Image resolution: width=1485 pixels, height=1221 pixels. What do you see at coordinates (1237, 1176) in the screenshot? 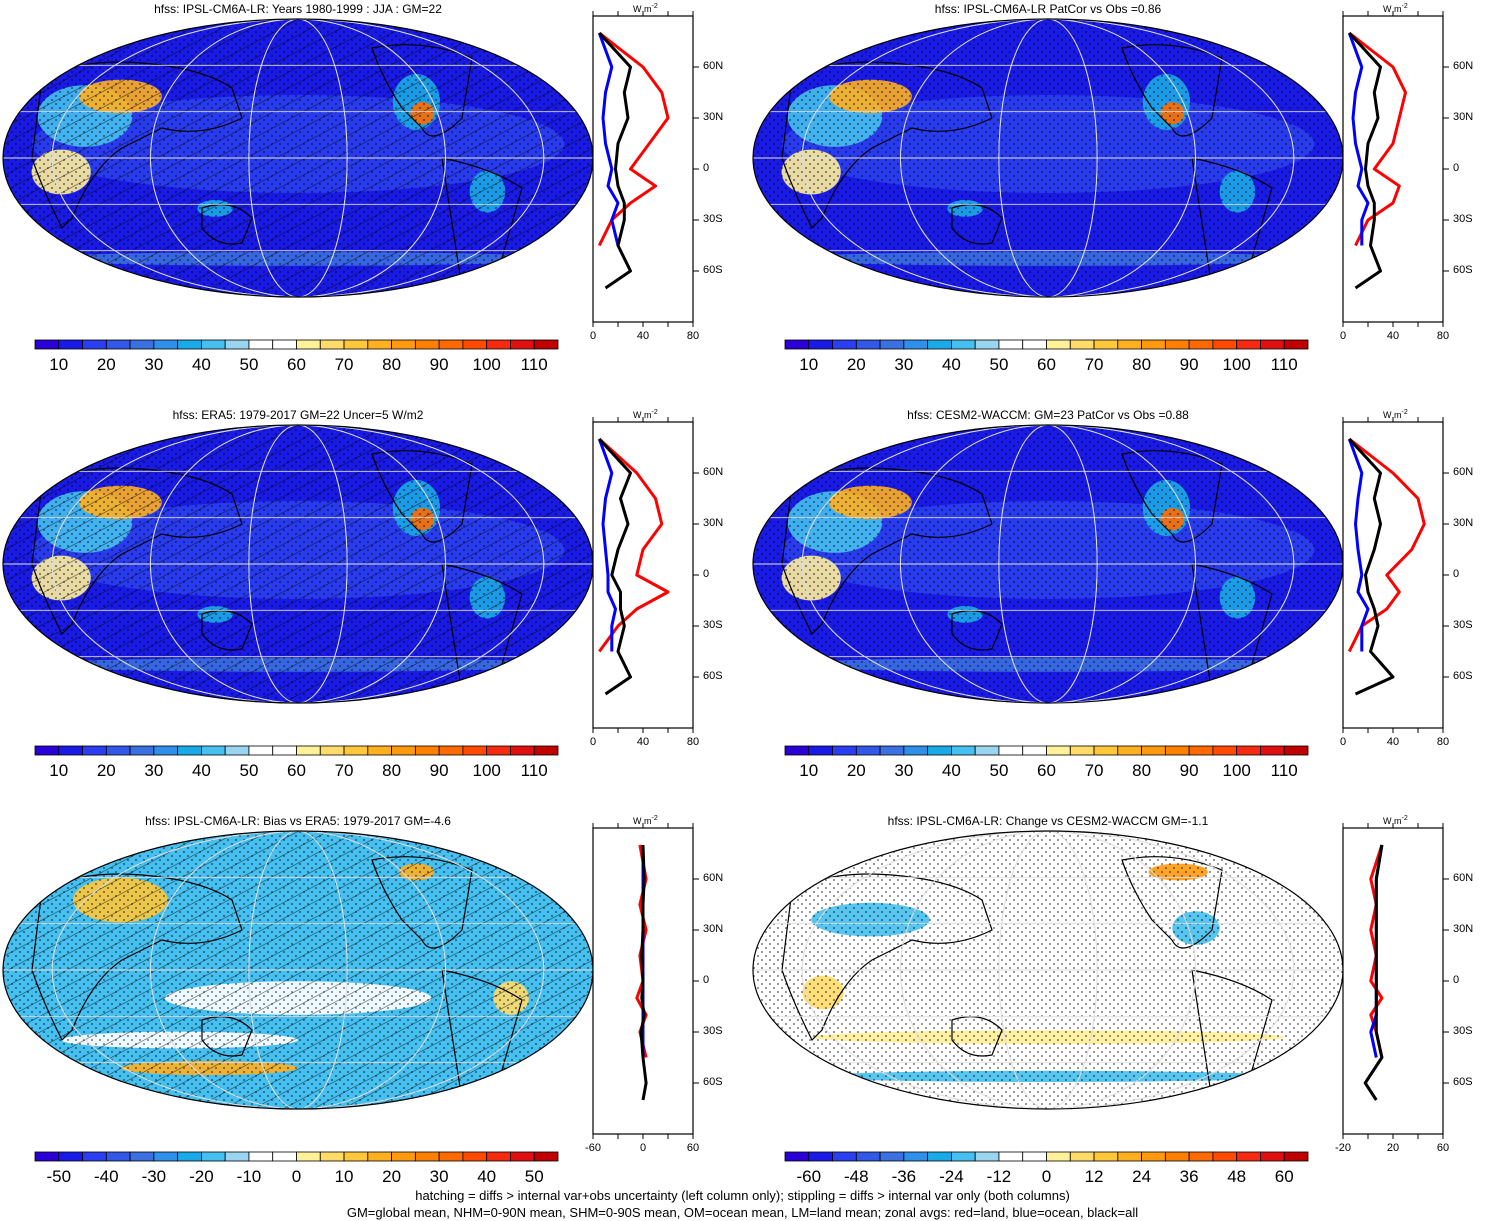
I see `colorbar-label: 48` at bounding box center [1237, 1176].